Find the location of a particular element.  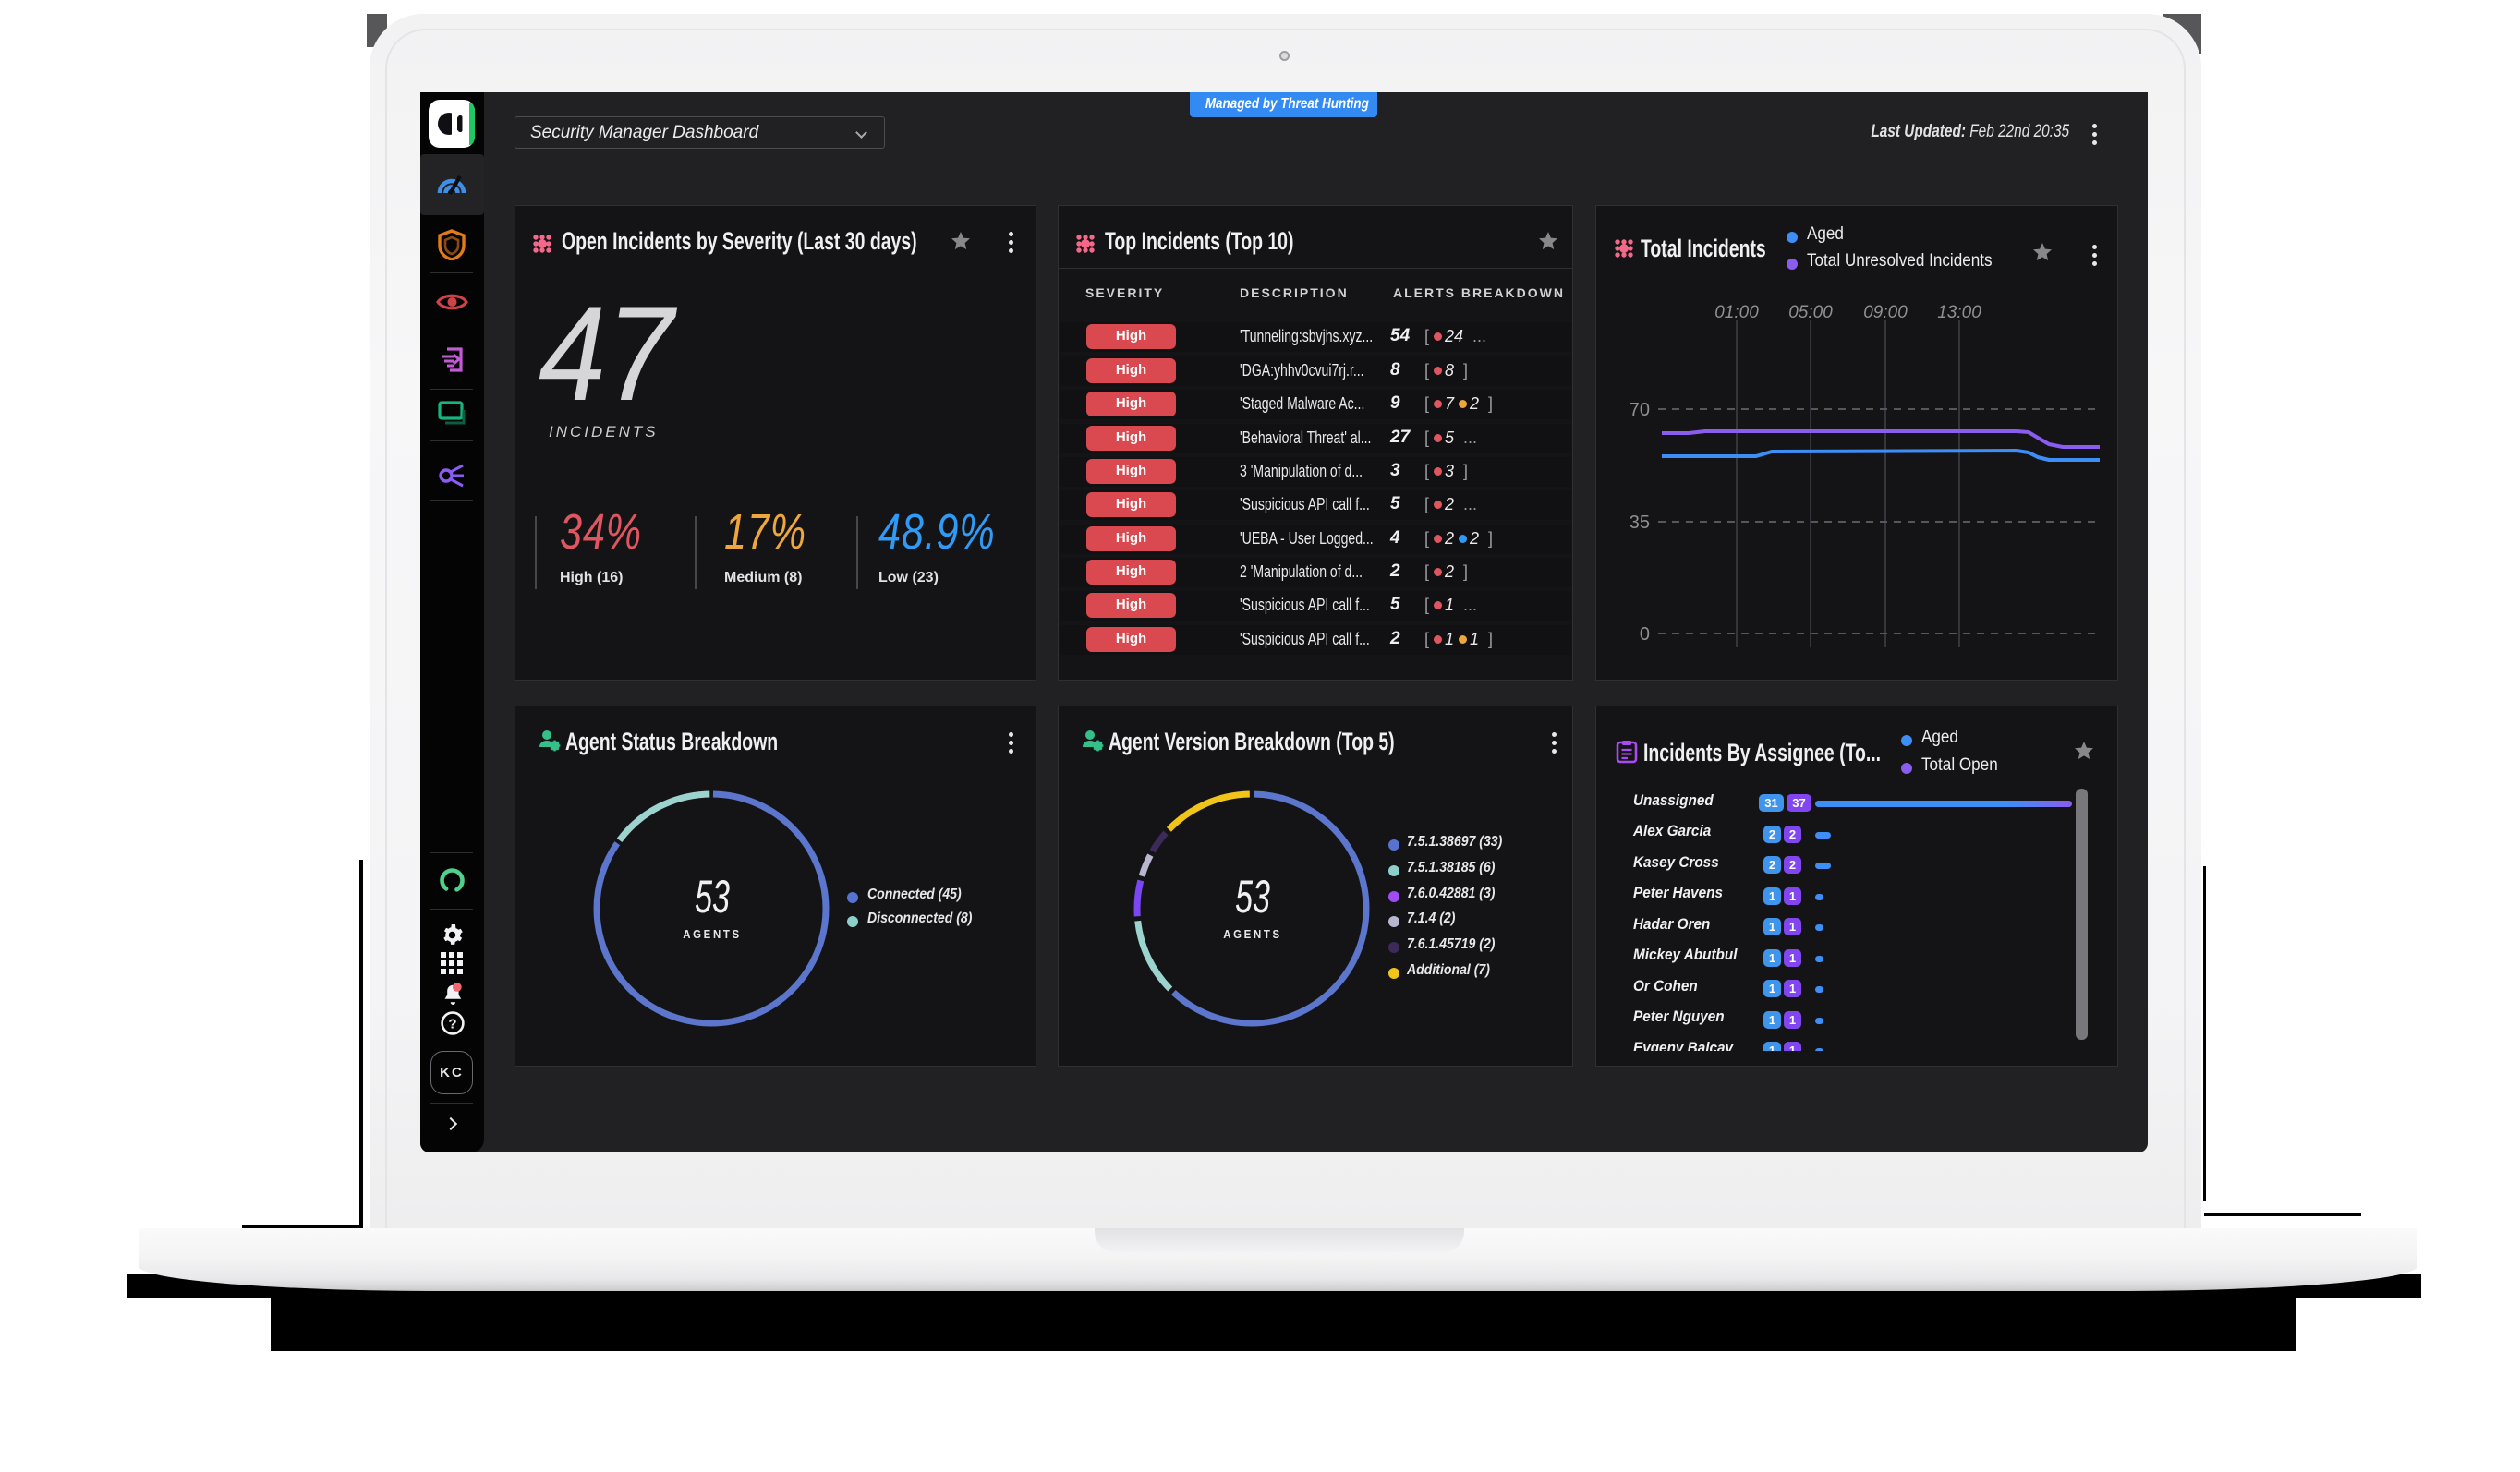

svg-text: 13:00 is located at coordinates (1959, 312).